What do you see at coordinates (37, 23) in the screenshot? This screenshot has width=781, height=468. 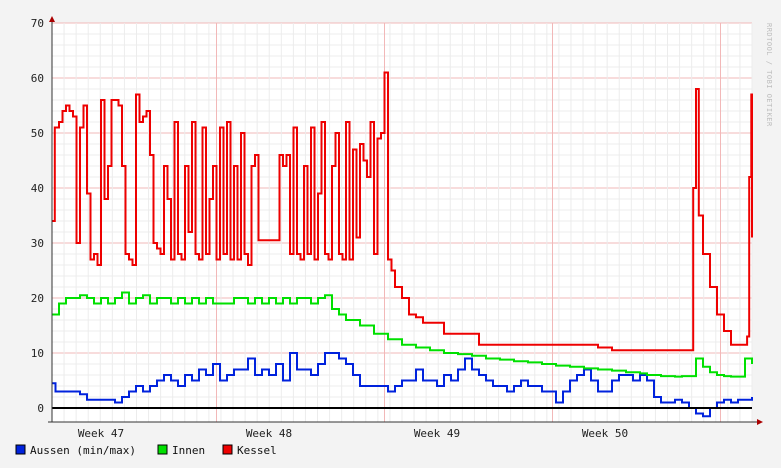 I see `y-tick-label: 70` at bounding box center [37, 23].